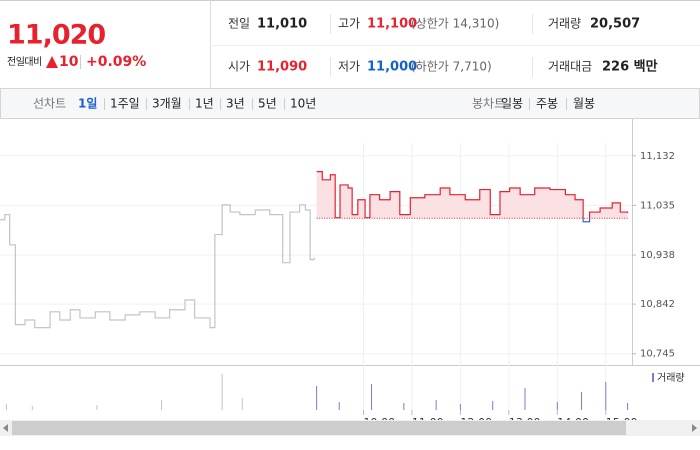 The width and height of the screenshot is (700, 450). Describe the element at coordinates (451, 67) in the screenshot. I see `info-note: (하한가 7,710)` at that location.